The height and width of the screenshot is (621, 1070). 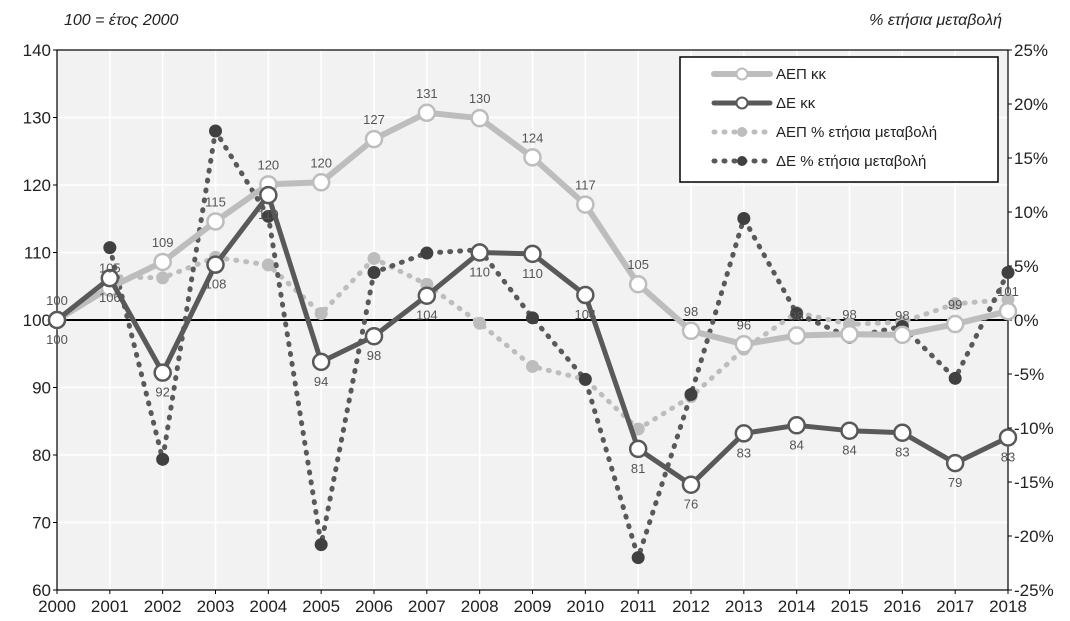 What do you see at coordinates (216, 606) in the screenshot?
I see `x-tick-label: 2003` at bounding box center [216, 606].